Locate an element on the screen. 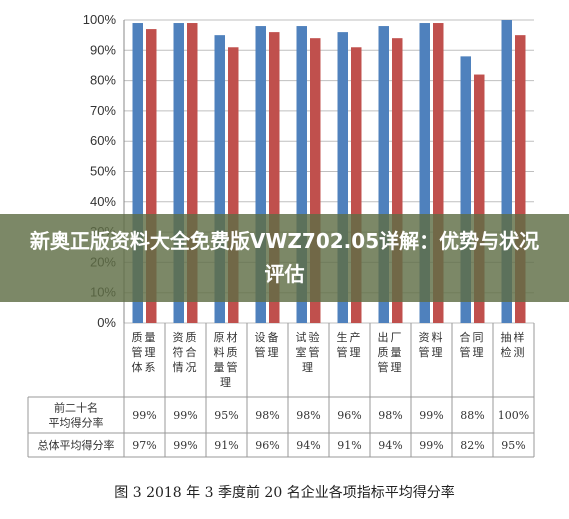 This screenshot has width=569, height=519. category-label: 原材 is located at coordinates (227, 337).